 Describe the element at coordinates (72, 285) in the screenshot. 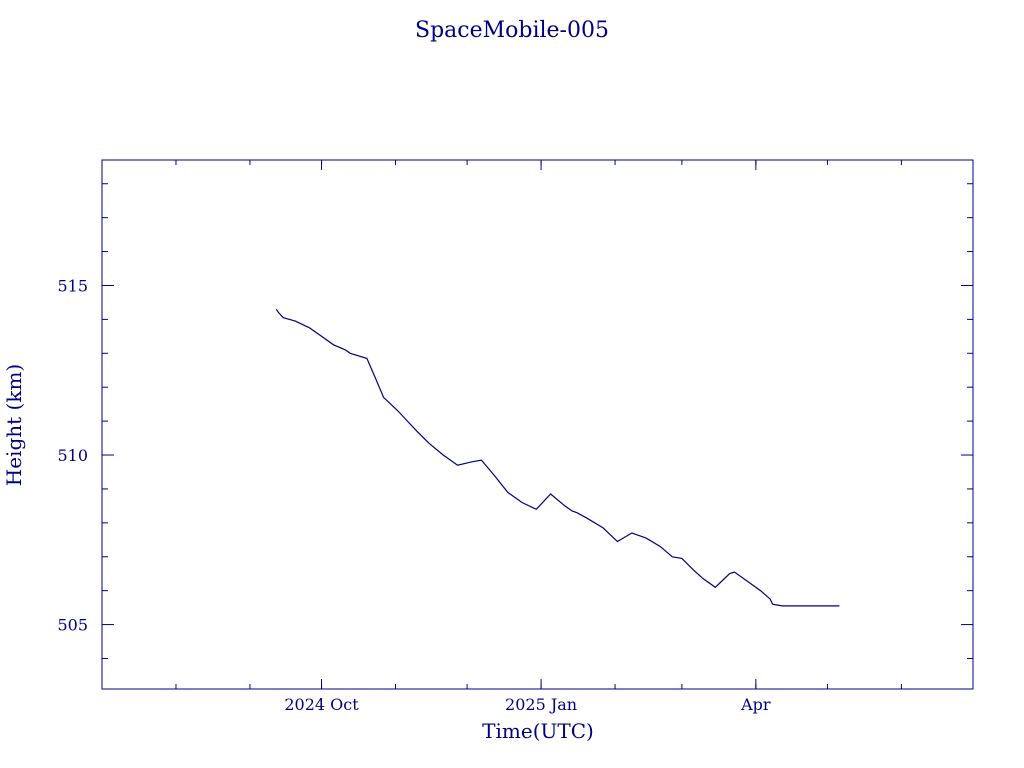

I see `y-tick-label: 515` at that location.